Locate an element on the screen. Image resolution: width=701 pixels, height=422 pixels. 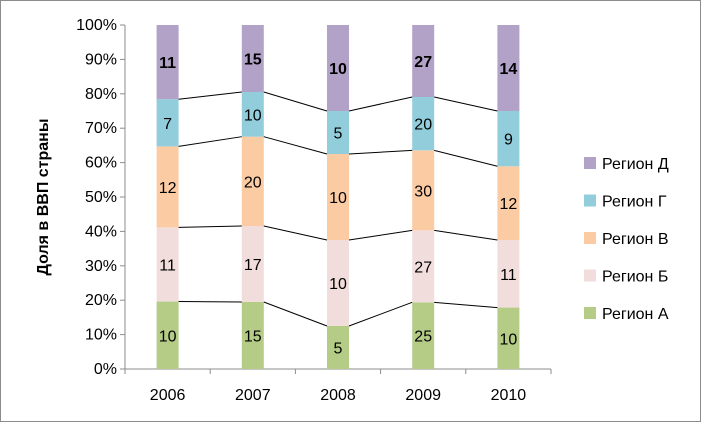
data-label: 7 is located at coordinates (167, 124).